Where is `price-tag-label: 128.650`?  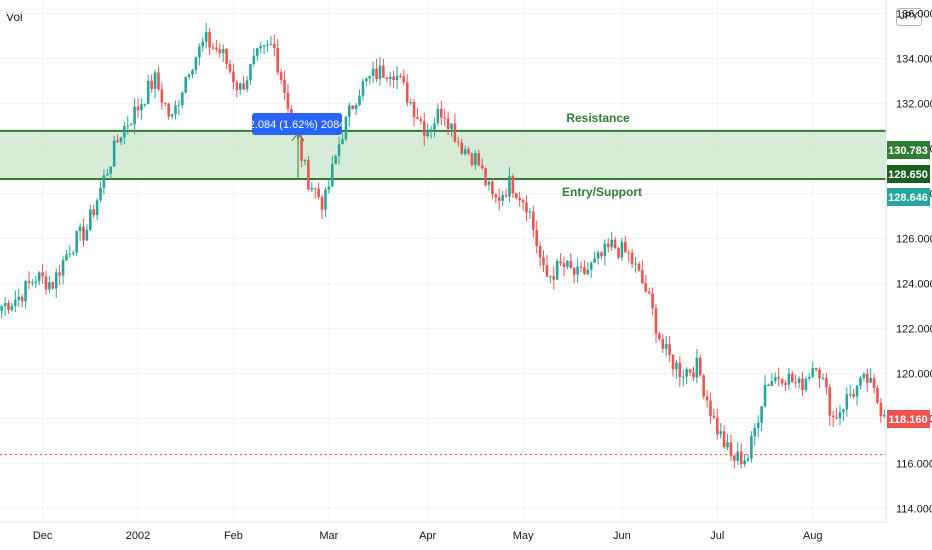
price-tag-label: 128.650 is located at coordinates (908, 175).